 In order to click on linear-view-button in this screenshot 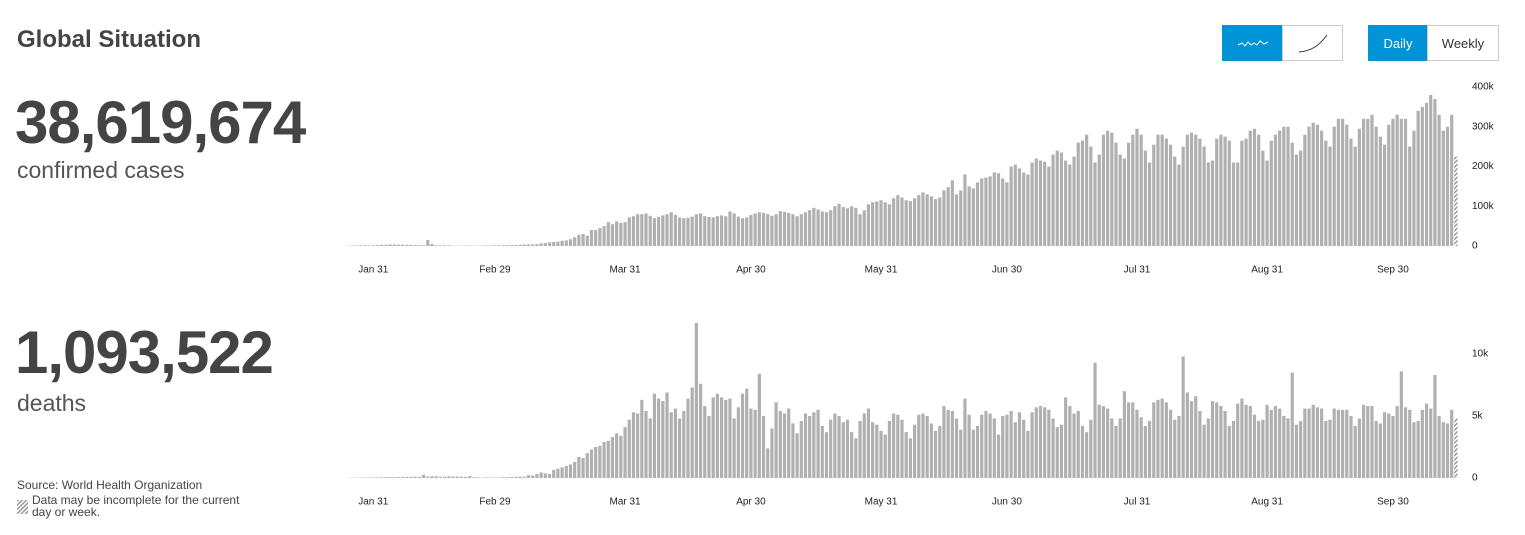, I will do `click(1252, 43)`.